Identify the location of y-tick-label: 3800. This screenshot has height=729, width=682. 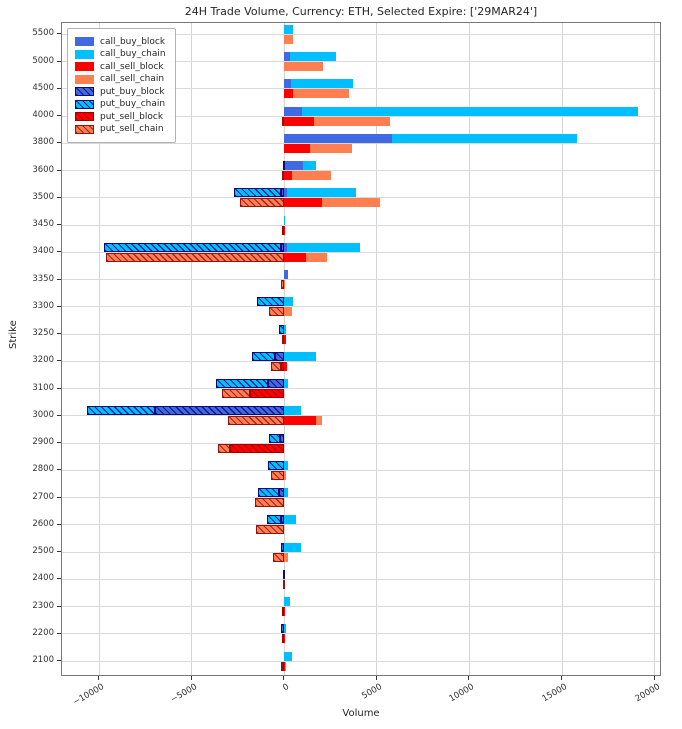
(43, 142).